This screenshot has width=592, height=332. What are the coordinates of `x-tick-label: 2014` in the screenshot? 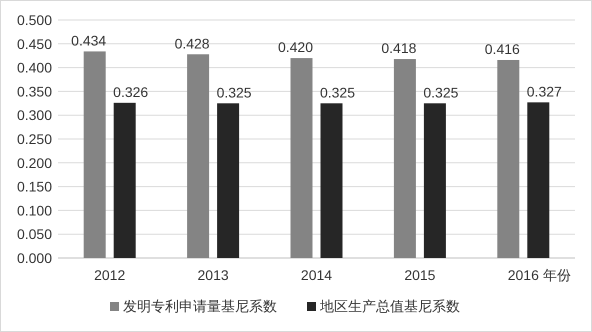 It's located at (316, 275).